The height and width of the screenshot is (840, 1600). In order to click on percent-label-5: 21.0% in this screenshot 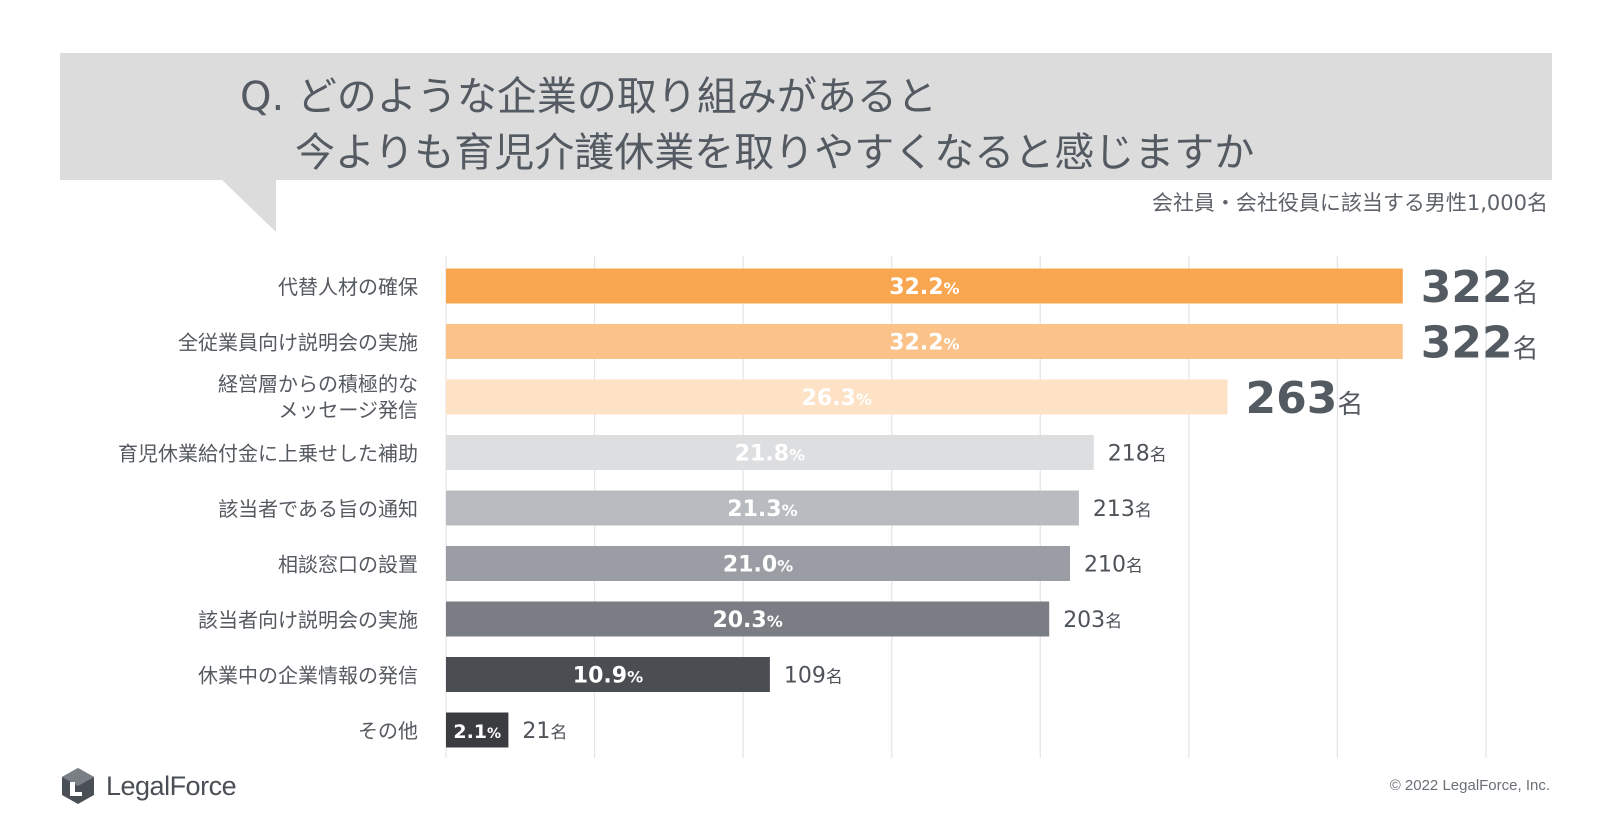, I will do `click(758, 565)`.